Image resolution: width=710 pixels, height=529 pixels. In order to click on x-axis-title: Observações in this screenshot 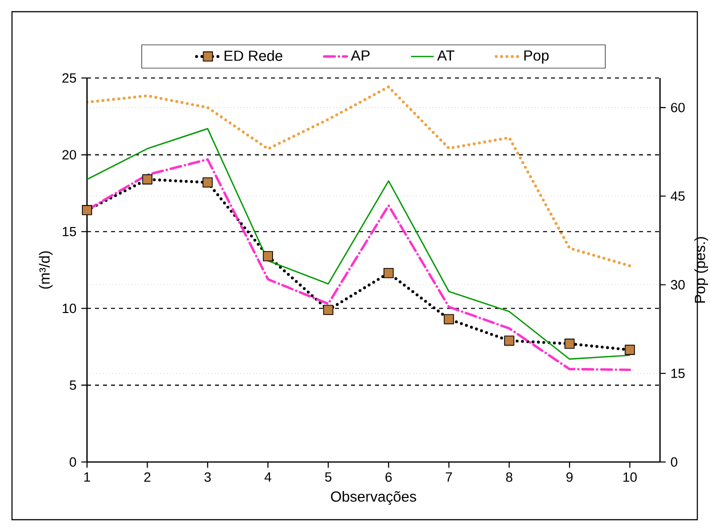, I will do `click(373, 498)`.